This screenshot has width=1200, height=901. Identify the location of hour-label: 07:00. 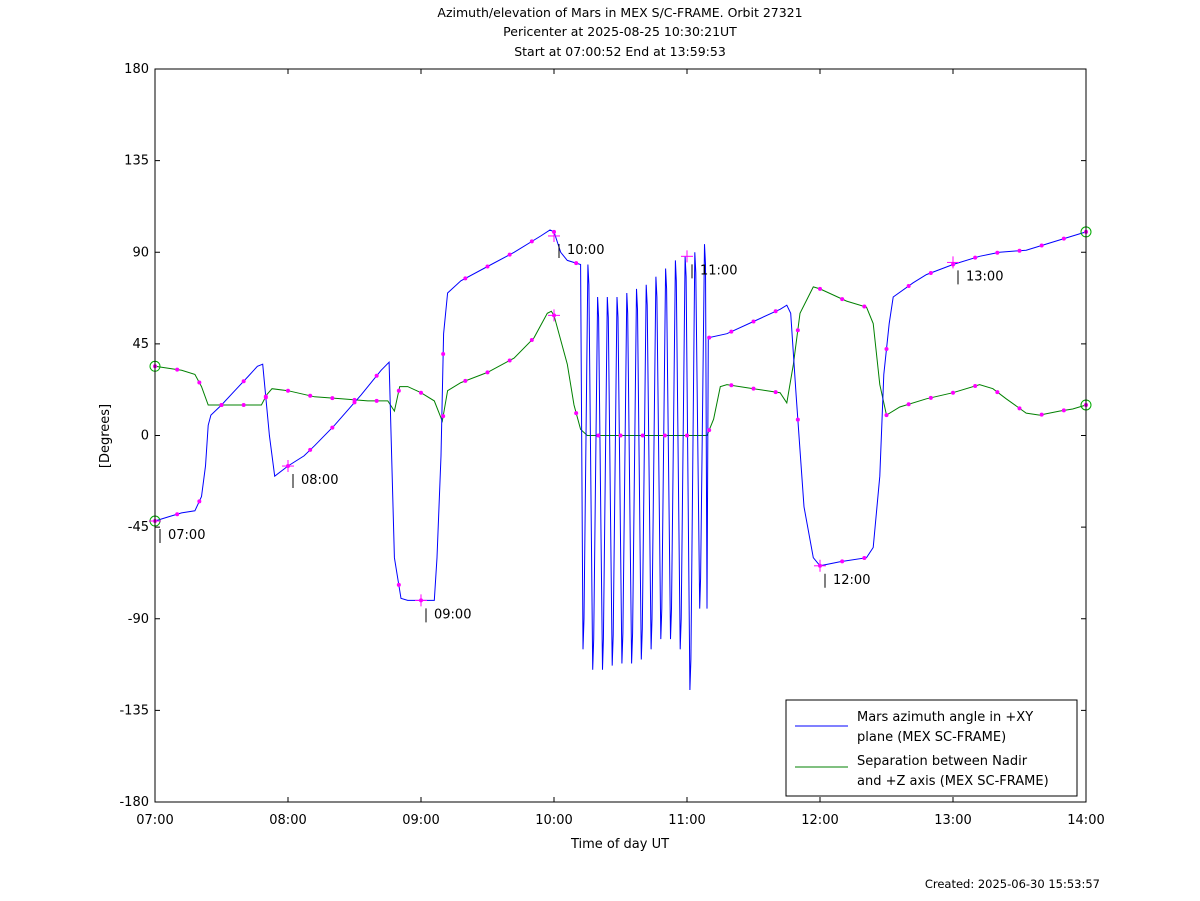
(186, 535).